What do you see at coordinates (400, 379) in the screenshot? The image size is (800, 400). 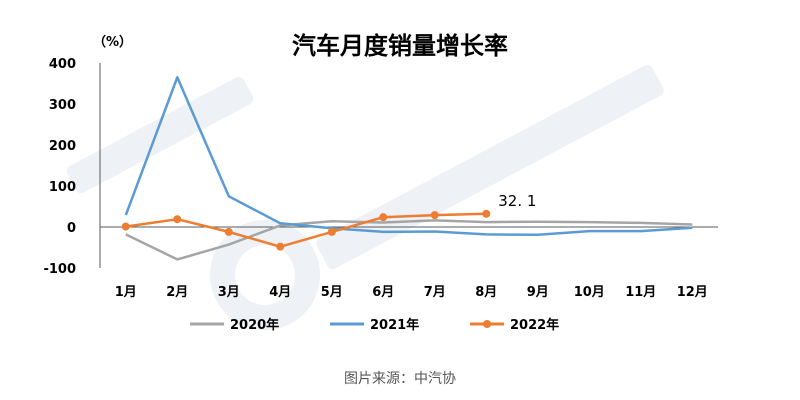 I see `image-source-caption: 图片来源：中汽协` at bounding box center [400, 379].